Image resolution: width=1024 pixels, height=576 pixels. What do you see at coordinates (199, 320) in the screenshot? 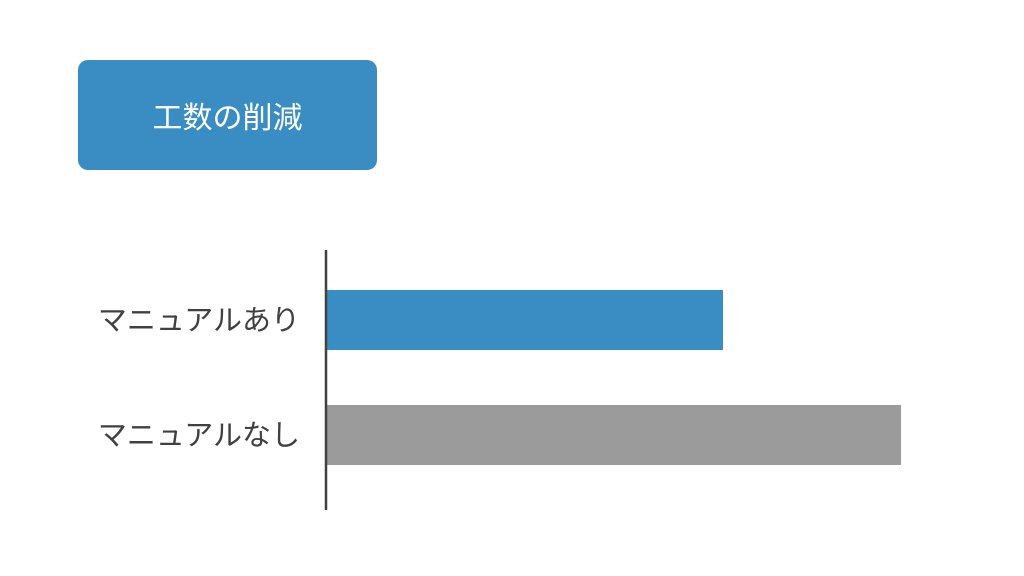
I see `category-label: マニュアルあり` at bounding box center [199, 320].